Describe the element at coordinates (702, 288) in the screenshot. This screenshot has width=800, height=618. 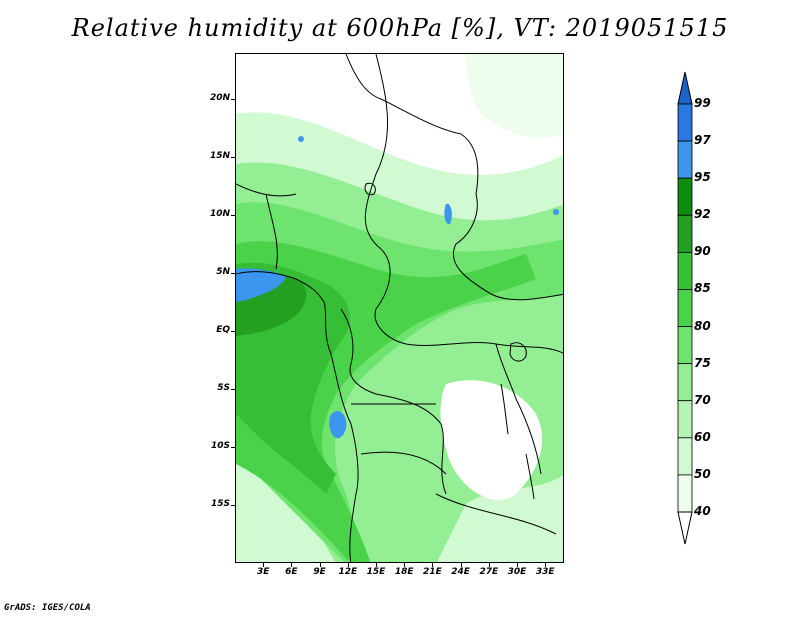
I see `colorbar-level-label: 85` at that location.